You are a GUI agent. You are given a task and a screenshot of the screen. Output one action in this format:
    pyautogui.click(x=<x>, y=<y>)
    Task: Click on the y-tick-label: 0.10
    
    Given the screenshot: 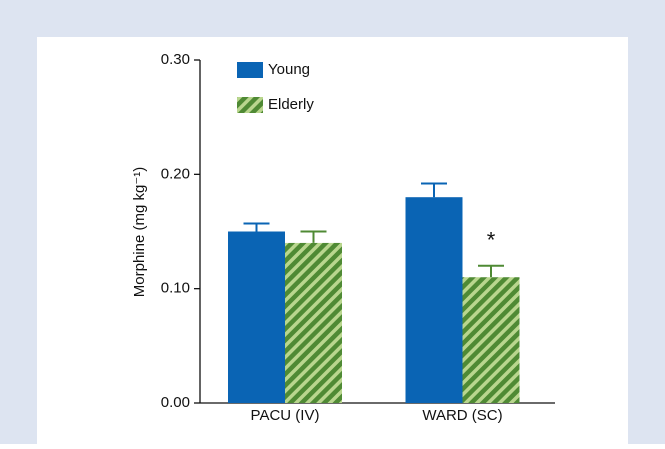 What is the action you would take?
    pyautogui.click(x=175, y=288)
    